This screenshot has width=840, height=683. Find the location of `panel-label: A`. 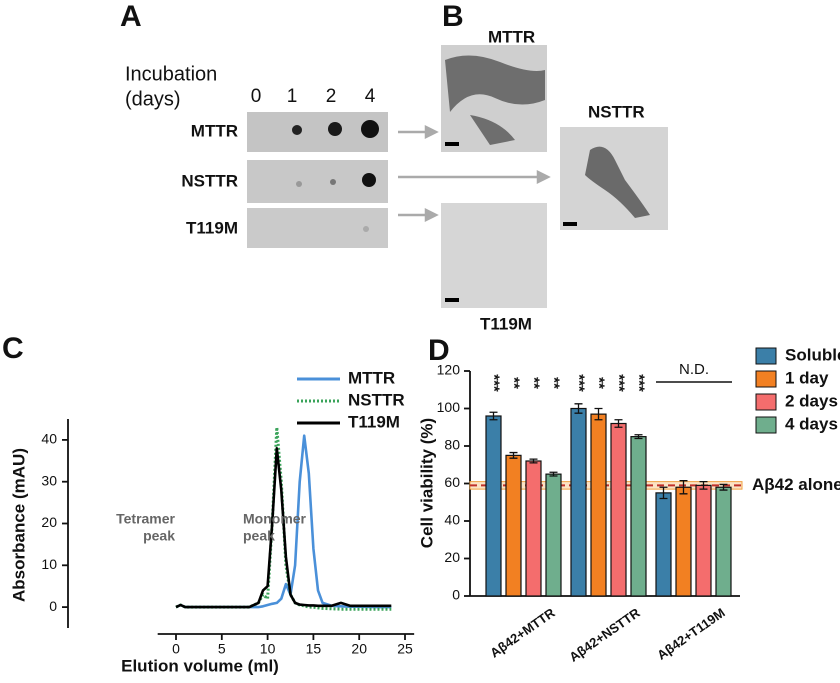

panel-label: A is located at coordinates (131, 16).